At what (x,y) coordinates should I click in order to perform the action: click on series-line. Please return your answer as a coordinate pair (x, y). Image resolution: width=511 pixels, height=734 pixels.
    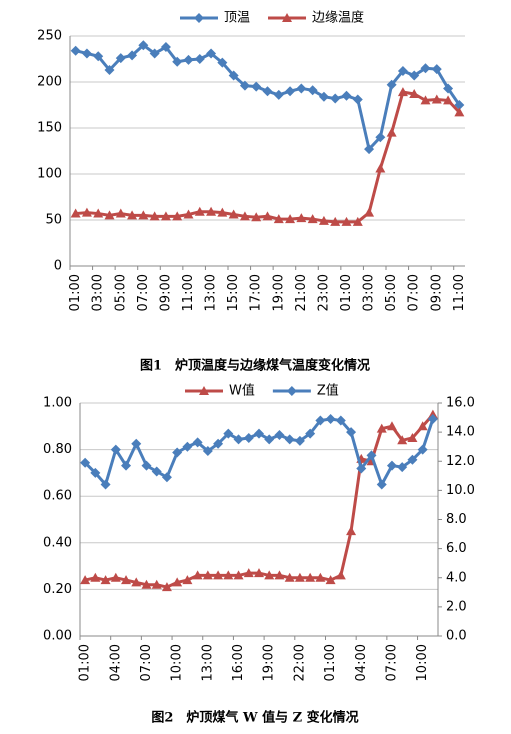
    Looking at the image, I should click on (268, 157).